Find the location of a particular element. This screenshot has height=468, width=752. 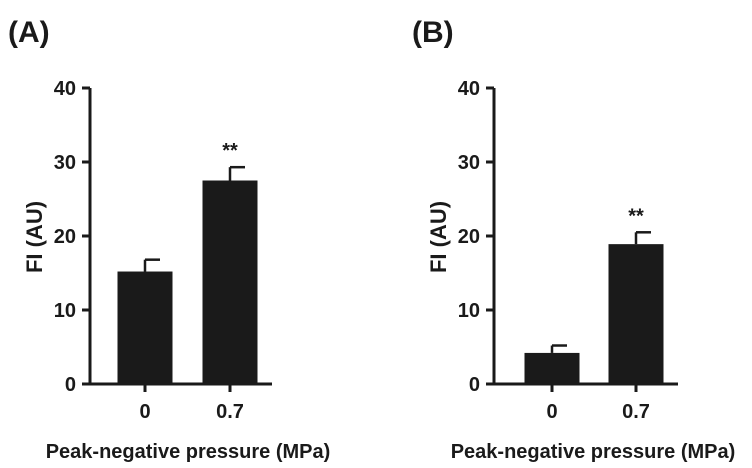

panel-b-x-tick-label: 0 is located at coordinates (551, 412).